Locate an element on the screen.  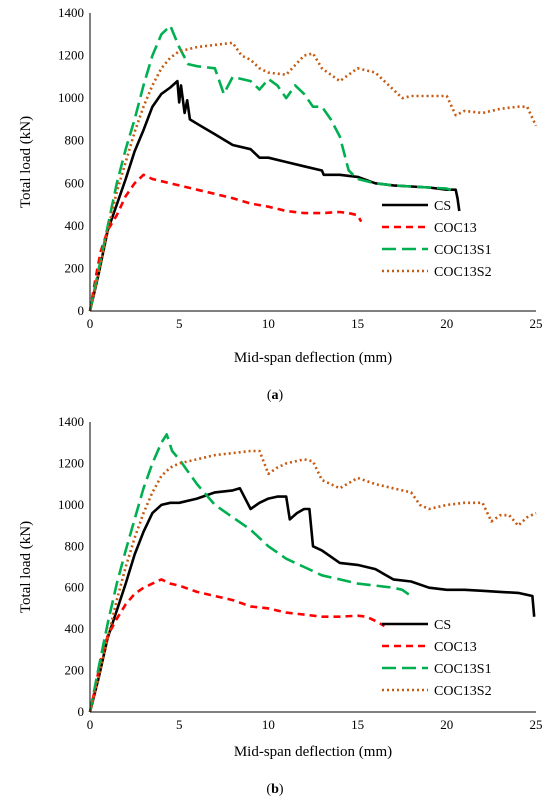
panel-caption-letter: b is located at coordinates (275, 789).